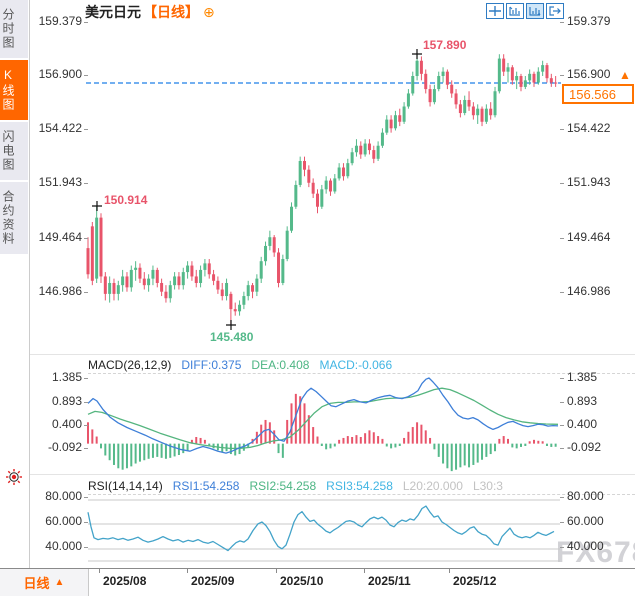 The image size is (635, 596). What do you see at coordinates (211, 365) in the screenshot?
I see `macd-diff-value: DIFF:0.375` at bounding box center [211, 365].